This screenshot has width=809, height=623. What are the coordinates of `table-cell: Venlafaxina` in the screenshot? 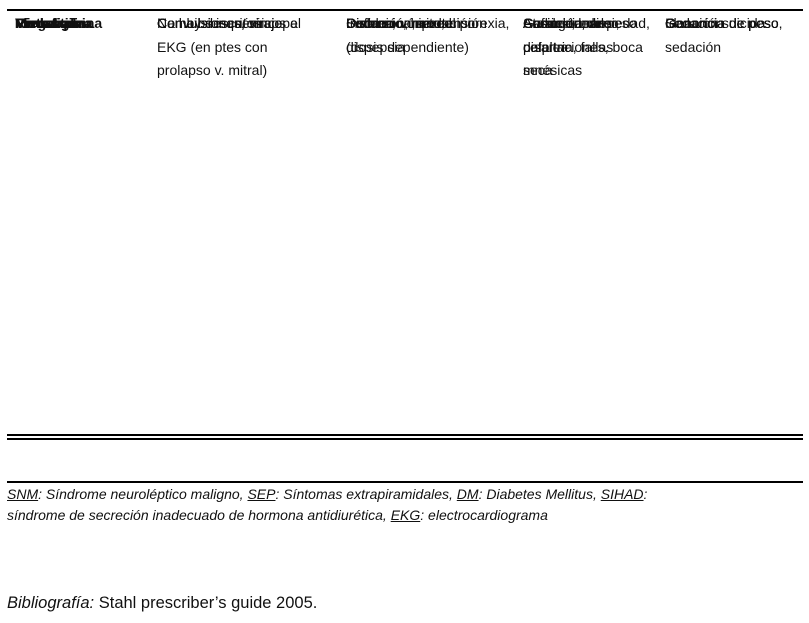 It's located at (54, 23).